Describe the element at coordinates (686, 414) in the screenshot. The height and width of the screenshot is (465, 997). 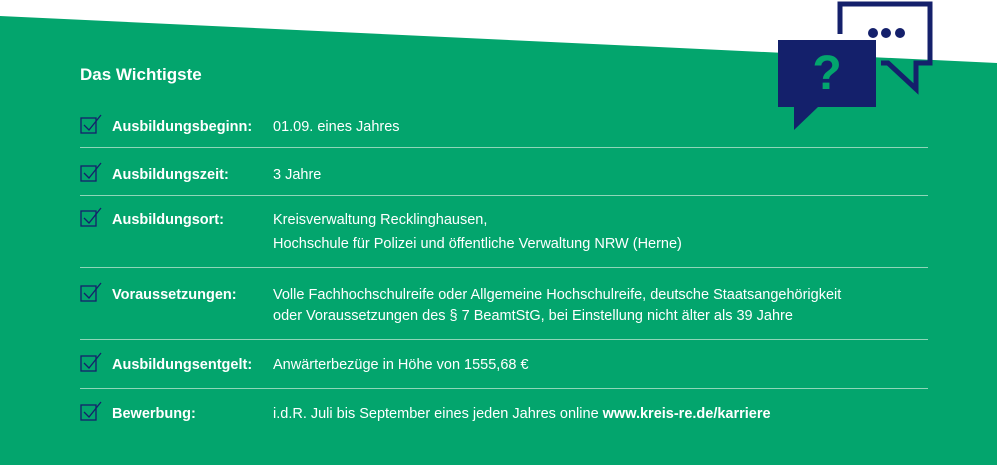
I see `career-link: www.kreis-re.de/karriere` at that location.